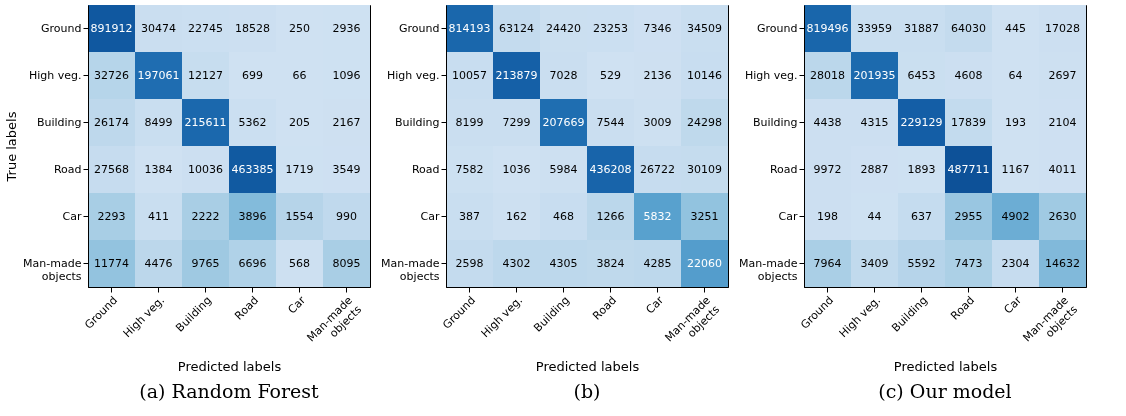 This screenshot has height=416, width=1126. Describe the element at coordinates (346, 263) in the screenshot. I see `data-label: 8095` at that location.